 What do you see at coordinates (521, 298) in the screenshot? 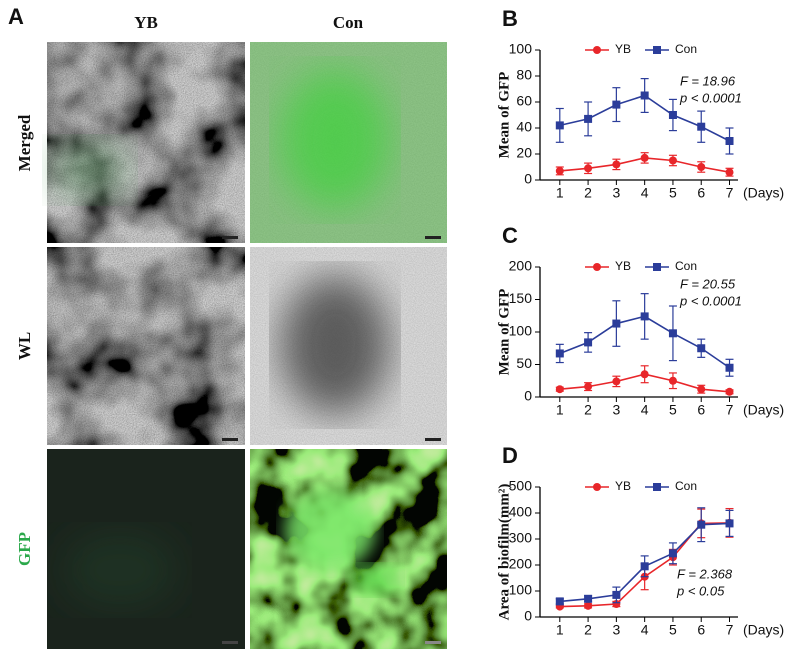
I see `y-tick-label: 150` at bounding box center [521, 298].